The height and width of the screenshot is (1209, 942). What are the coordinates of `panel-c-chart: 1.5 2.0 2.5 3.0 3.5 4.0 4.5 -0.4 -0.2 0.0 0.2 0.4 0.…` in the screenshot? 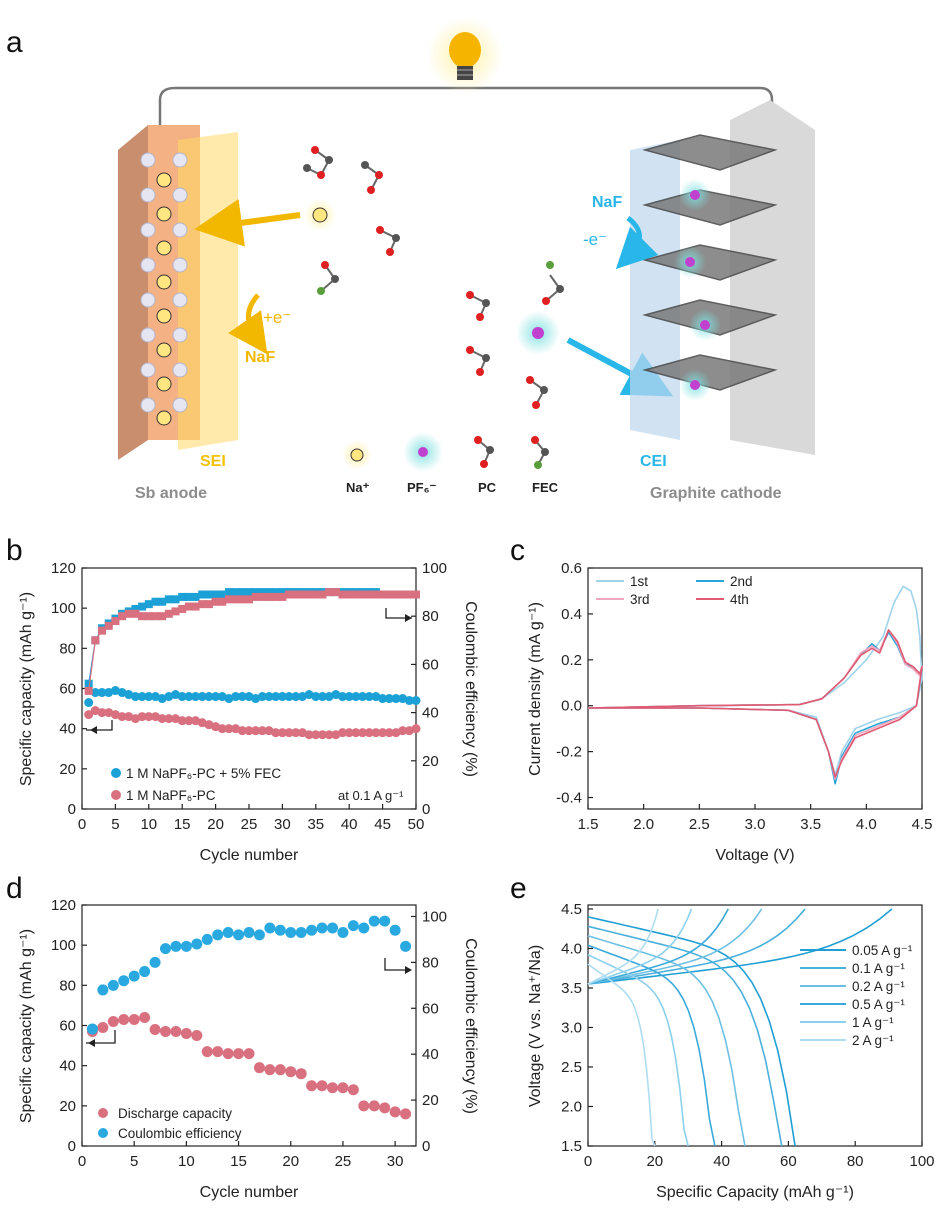 It's located at (729, 712).